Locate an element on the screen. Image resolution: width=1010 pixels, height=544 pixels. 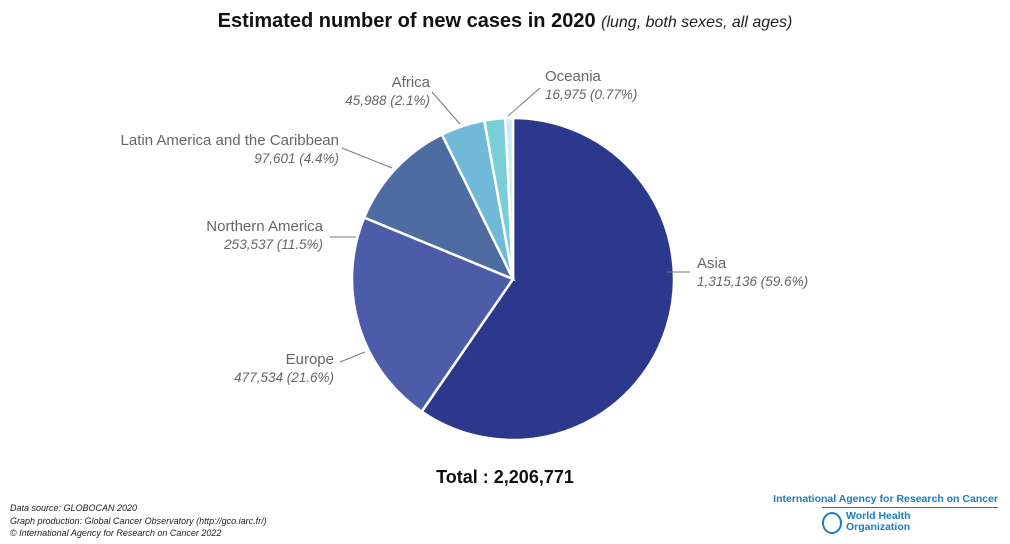
title-text: Estimated number of new cases in 2020 is located at coordinates (406, 21).